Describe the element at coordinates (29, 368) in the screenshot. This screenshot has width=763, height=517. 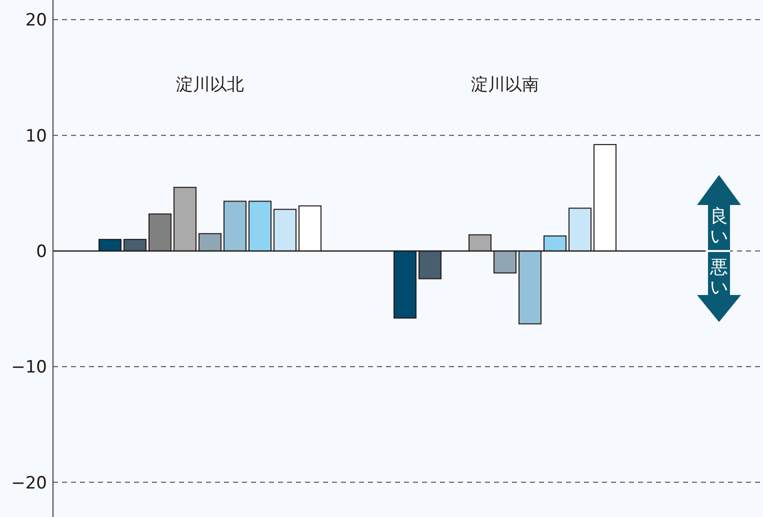
I see `y-tick-label: −10` at that location.